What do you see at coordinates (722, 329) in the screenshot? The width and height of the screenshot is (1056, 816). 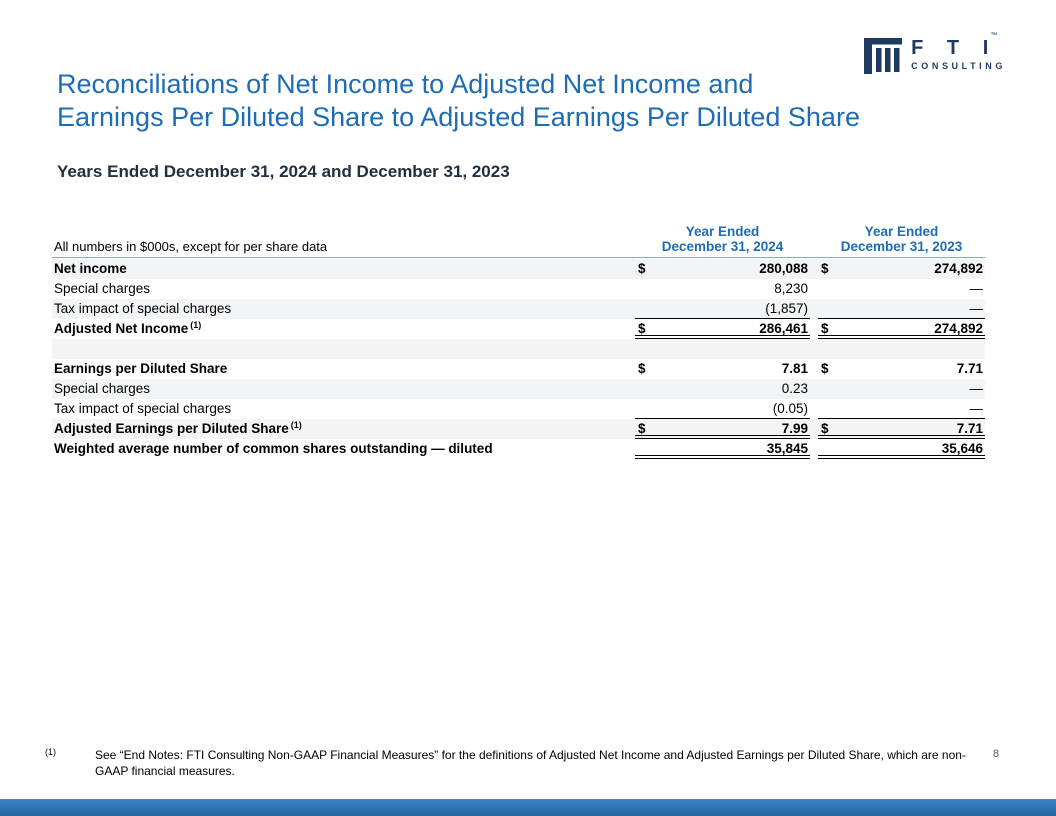 I see `cell-2024: $286,461` at bounding box center [722, 329].